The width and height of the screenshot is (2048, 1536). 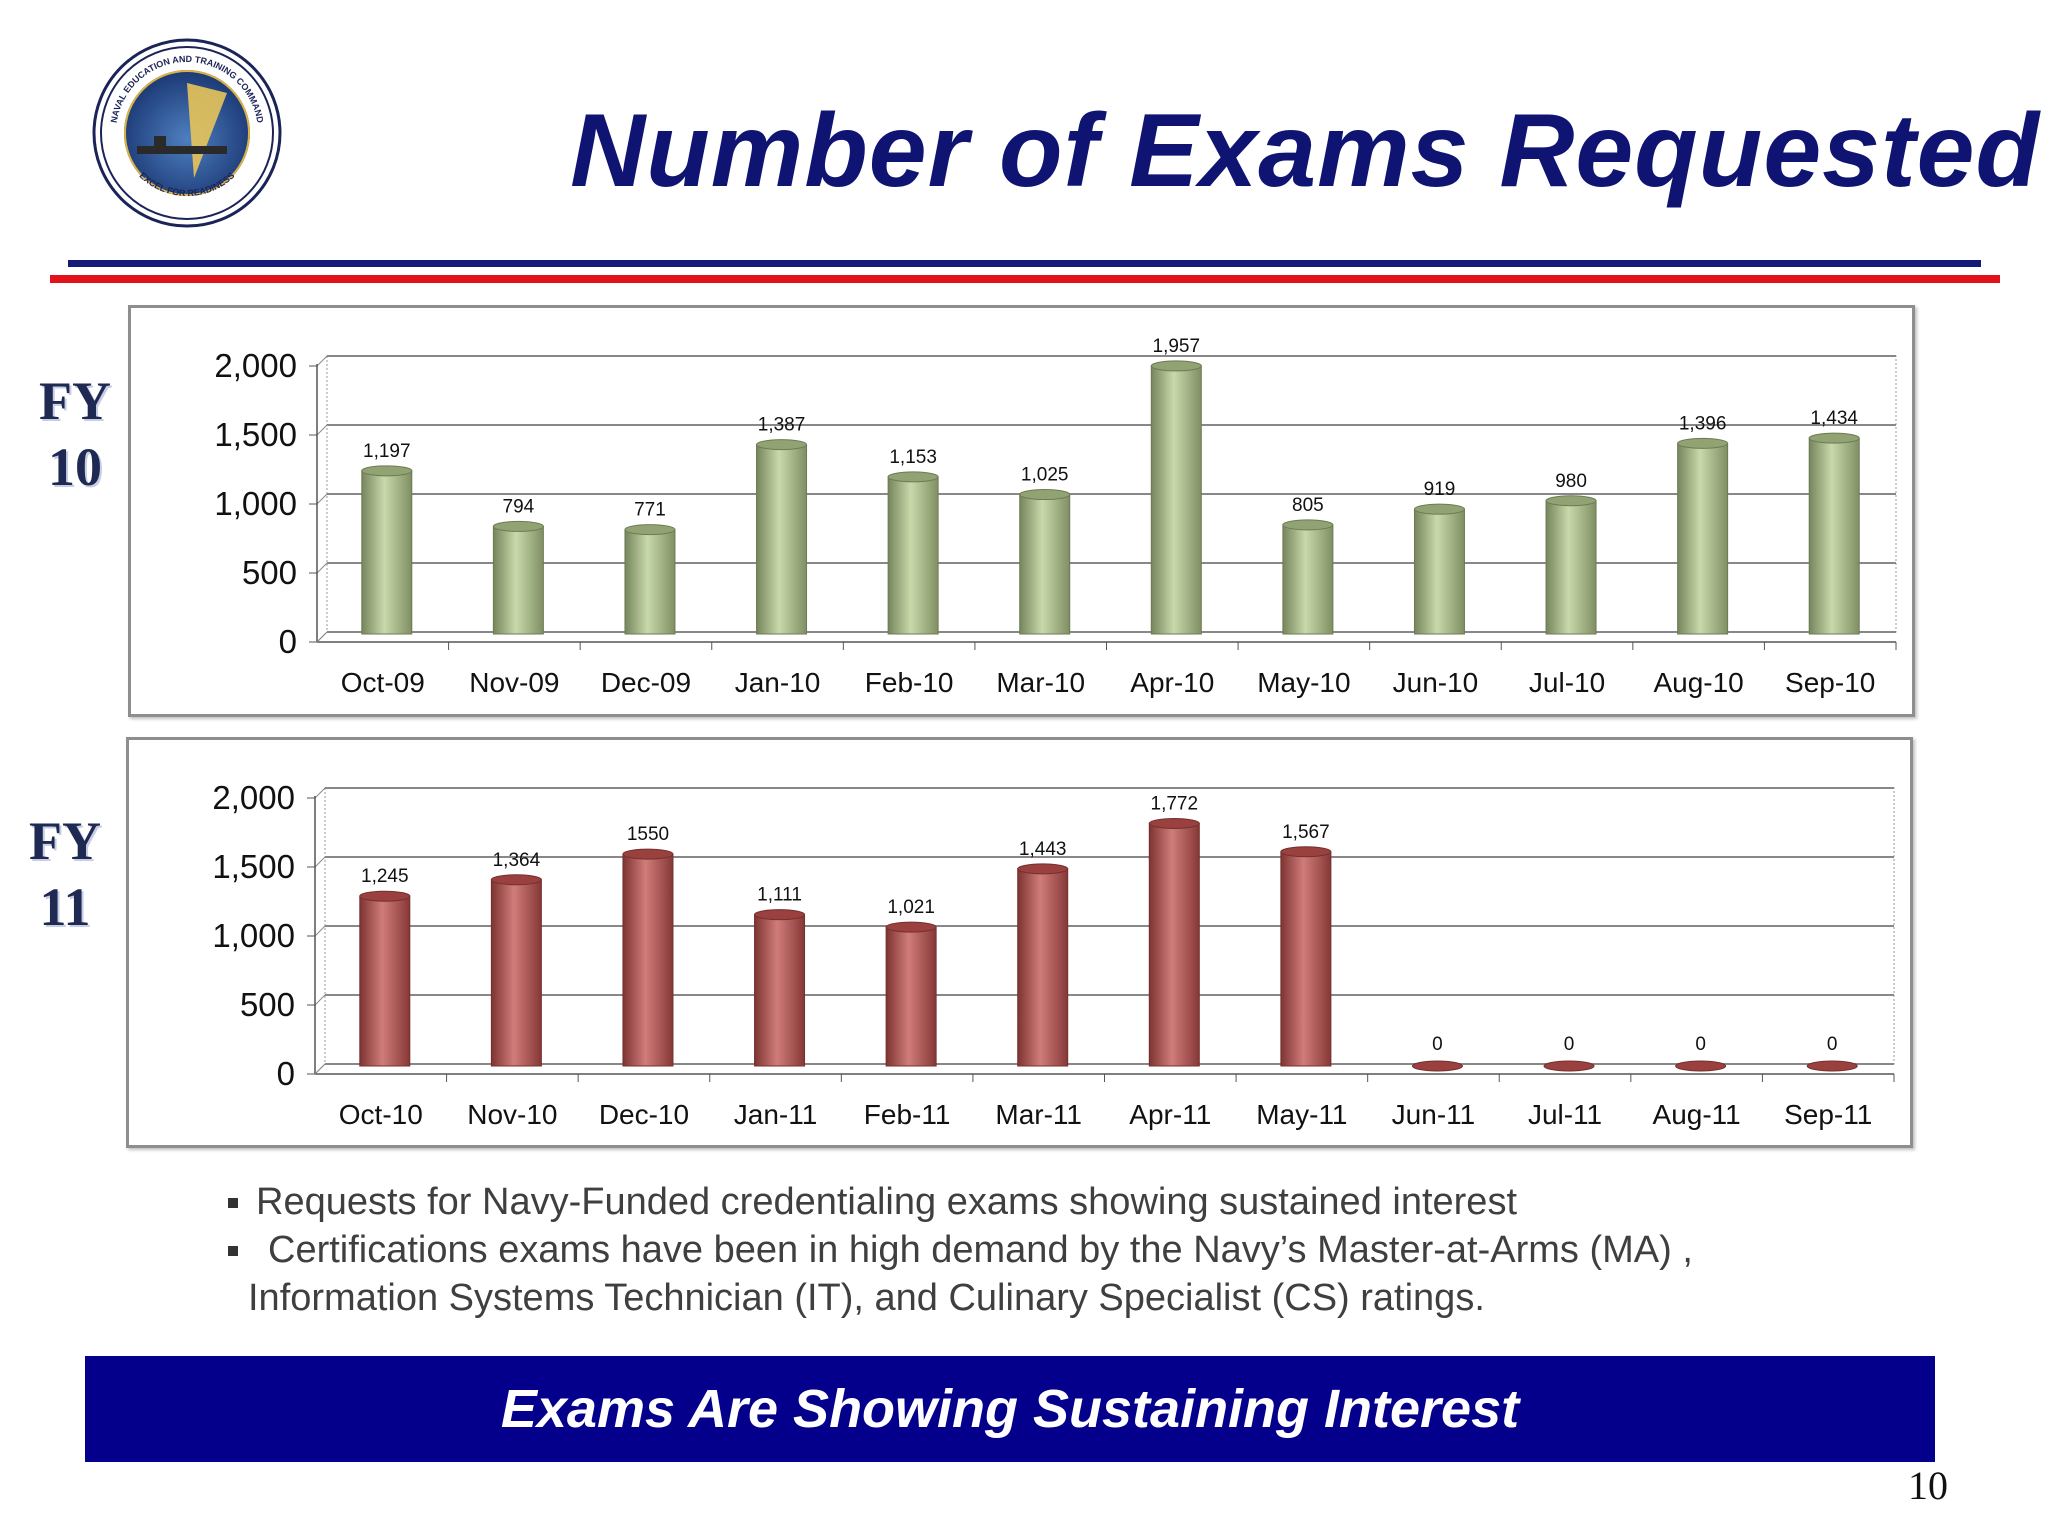 What do you see at coordinates (1010, 1409) in the screenshot?
I see `summary-banner: Exams Are Showing Sustaining Interest` at bounding box center [1010, 1409].